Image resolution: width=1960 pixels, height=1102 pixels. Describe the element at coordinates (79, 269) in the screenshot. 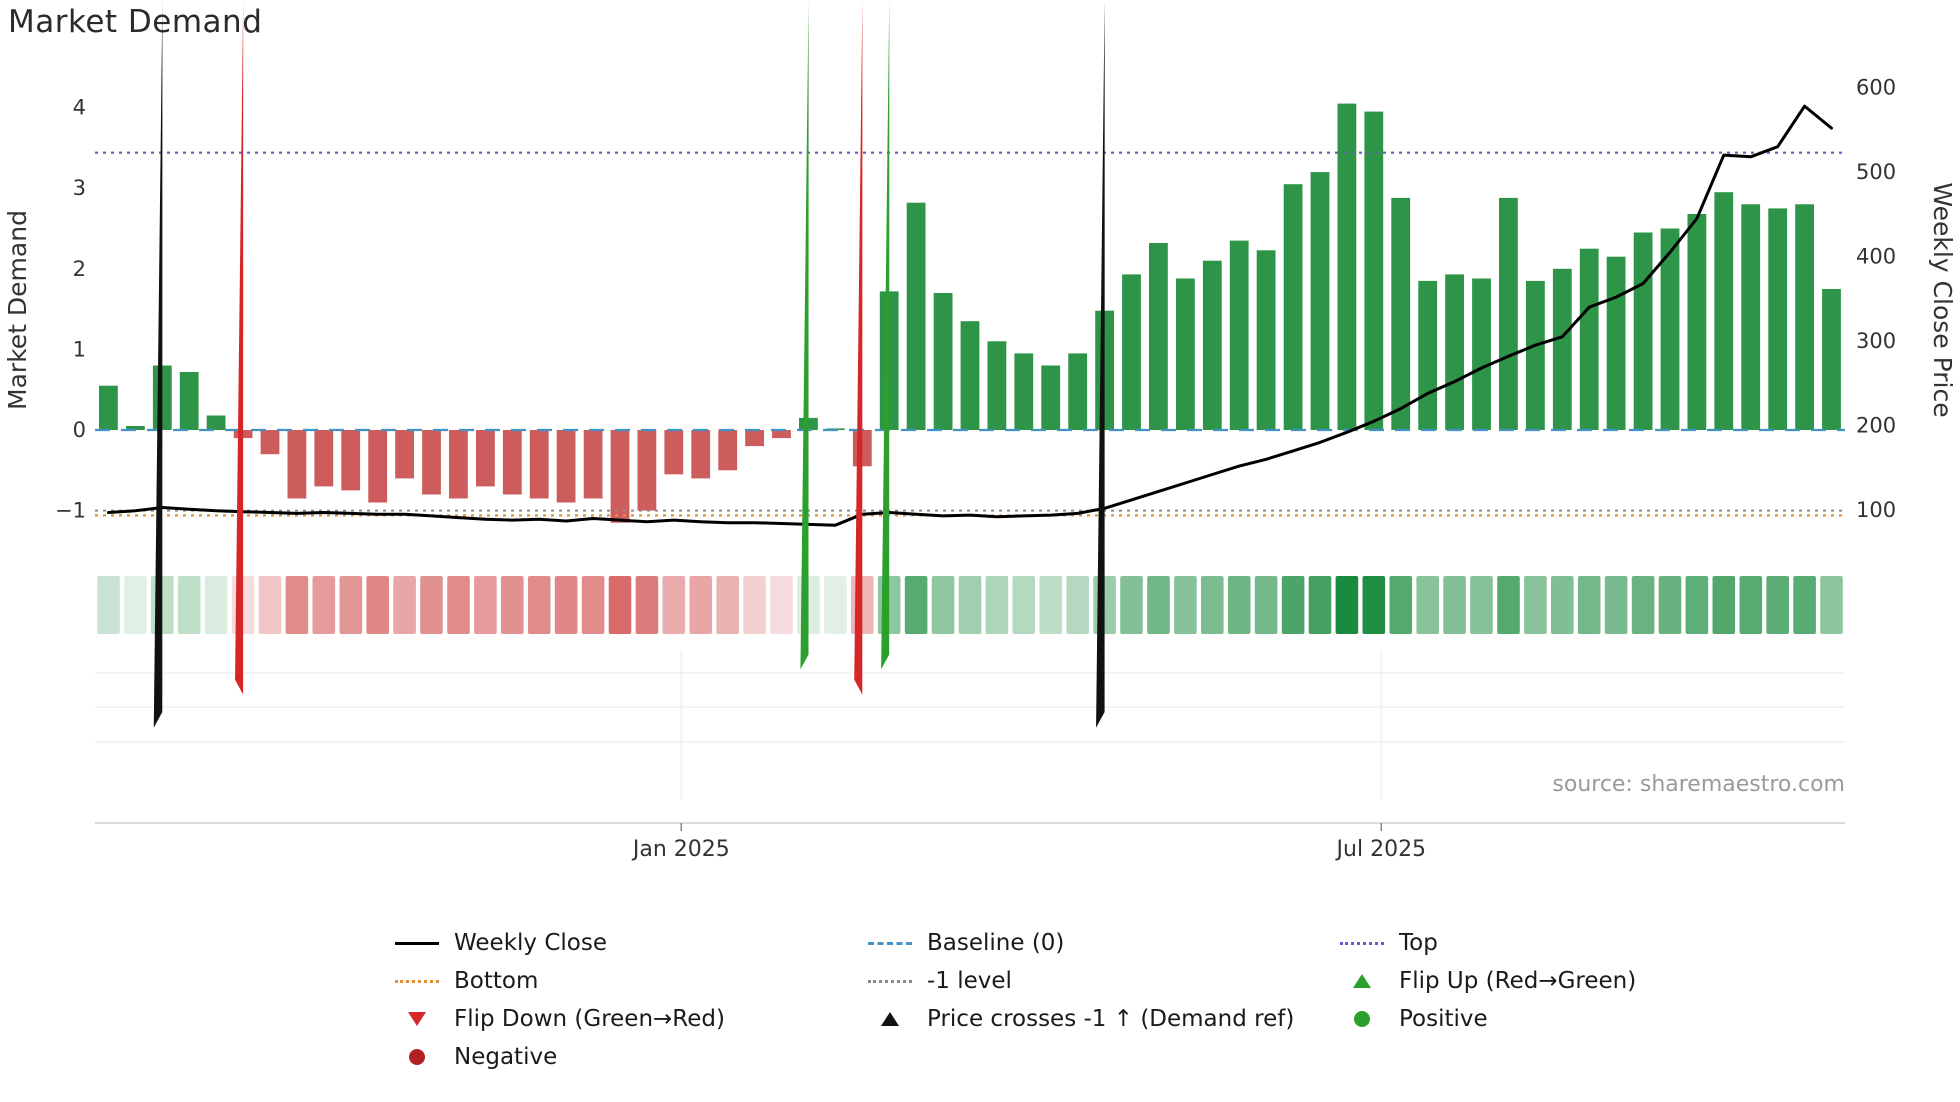

I see `left-tick-label: 2` at that location.